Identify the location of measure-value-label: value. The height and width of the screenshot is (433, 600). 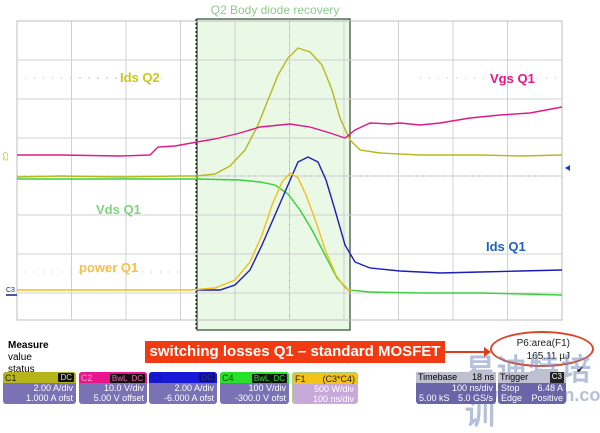
(20, 357).